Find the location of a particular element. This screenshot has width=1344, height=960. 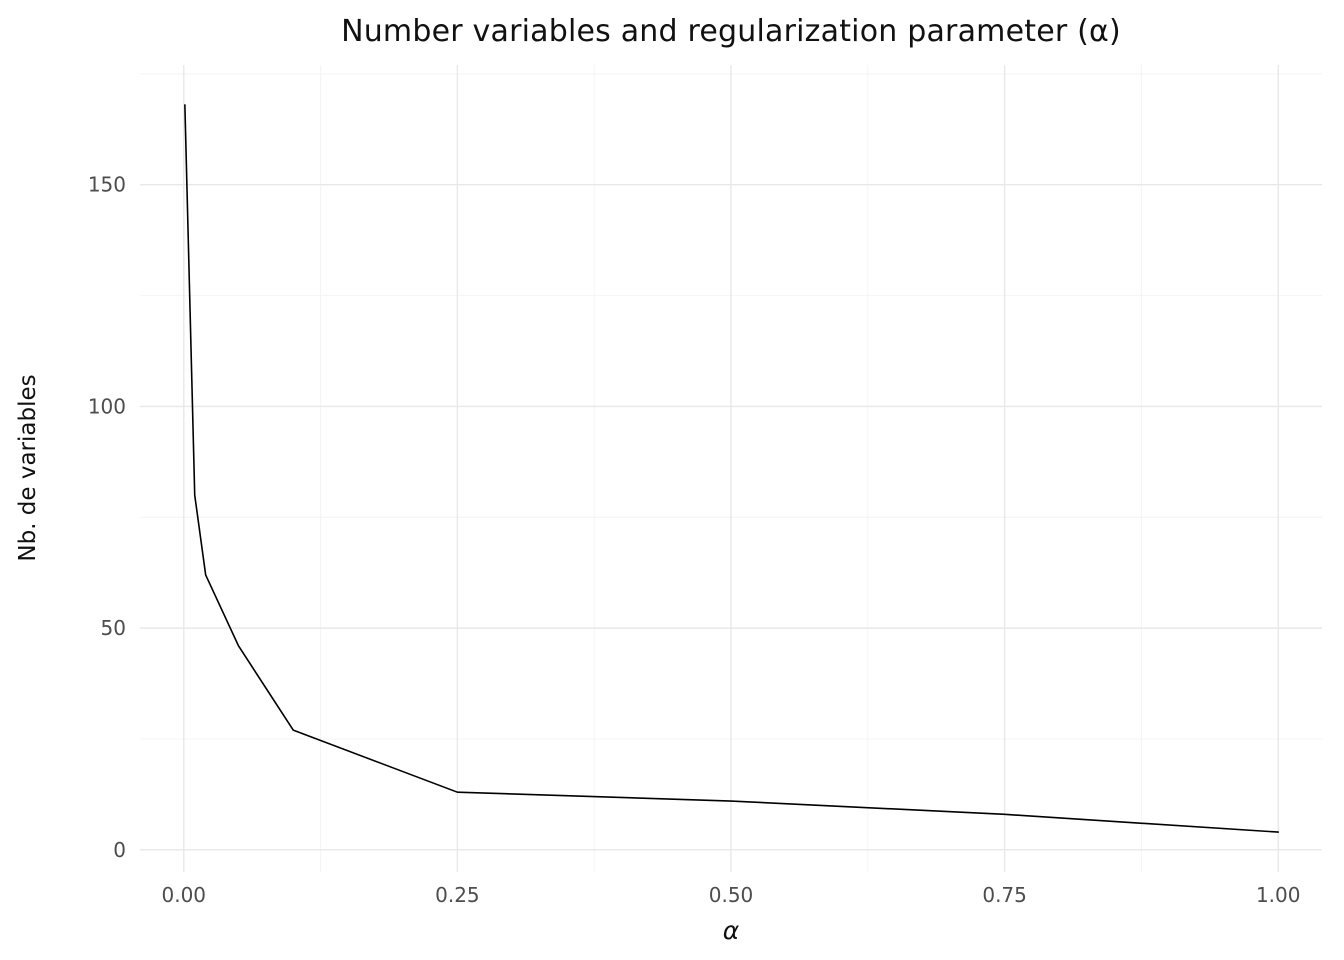

y-axis-label: Nb. de variables is located at coordinates (28, 468).